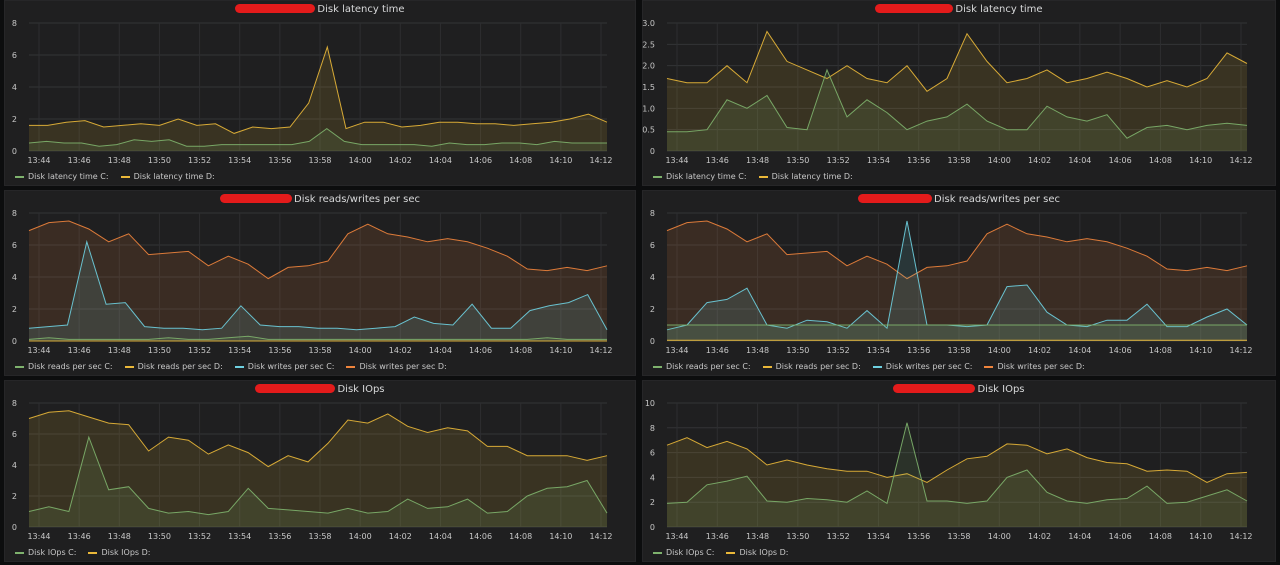  I want to click on x-tick-label: 13:48, so click(757, 536).